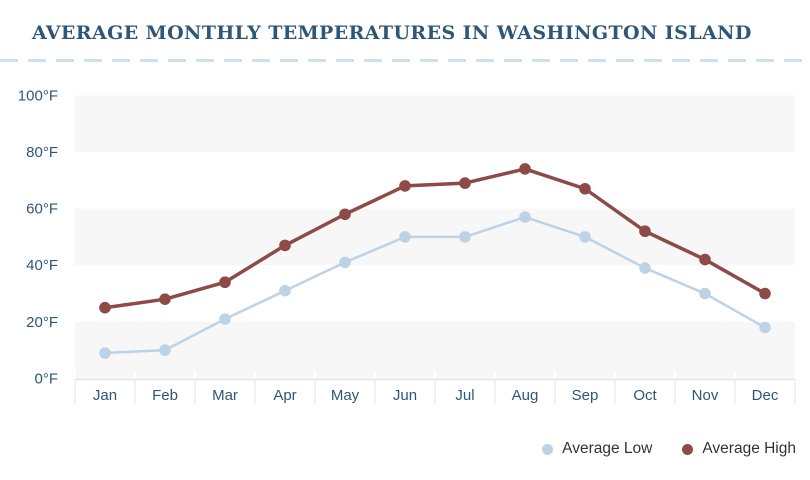 The image size is (810, 480). I want to click on y-axis-label: 0°F, so click(46, 379).